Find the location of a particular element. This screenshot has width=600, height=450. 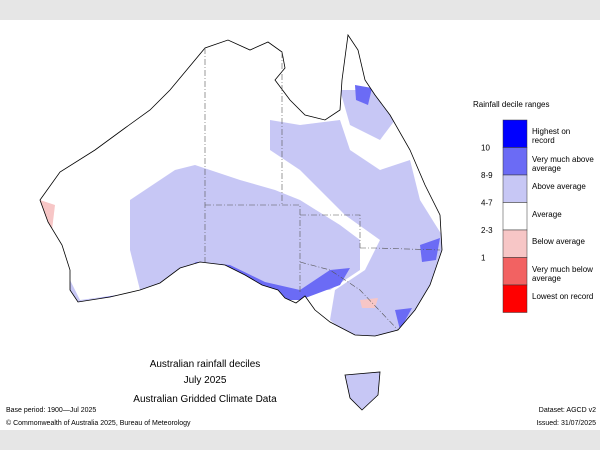

issued: Issued: 31/07/2025 is located at coordinates (566, 423).